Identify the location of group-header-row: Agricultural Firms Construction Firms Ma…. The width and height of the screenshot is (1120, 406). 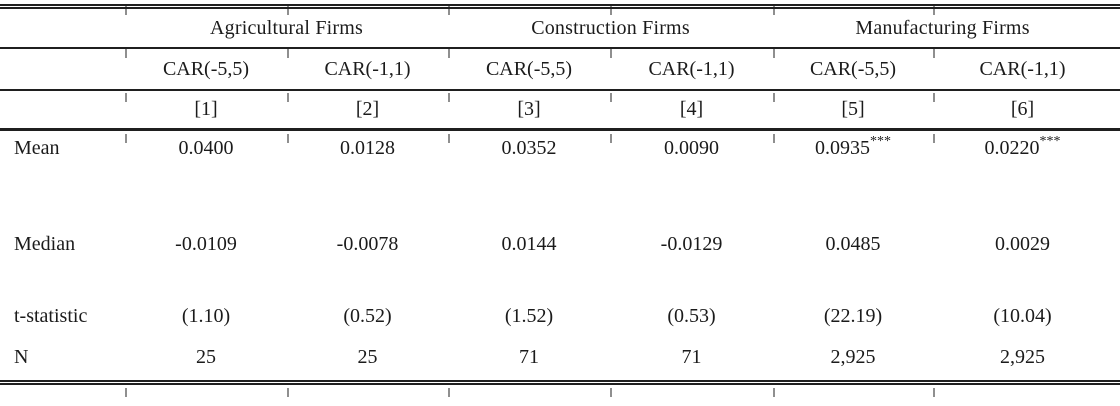
(560, 28).